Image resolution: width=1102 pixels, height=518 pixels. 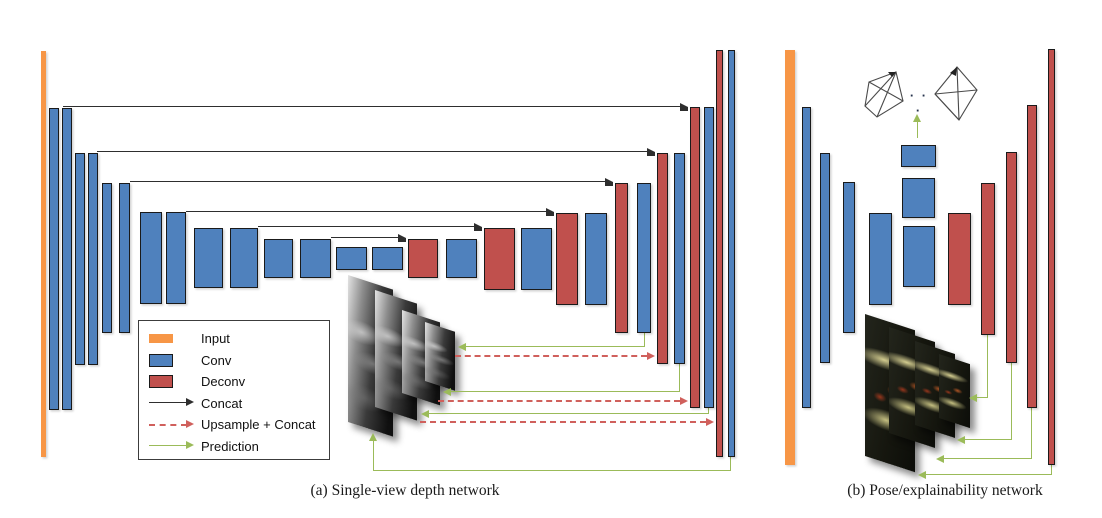 I want to click on legend-label: Conv, so click(x=216, y=360).